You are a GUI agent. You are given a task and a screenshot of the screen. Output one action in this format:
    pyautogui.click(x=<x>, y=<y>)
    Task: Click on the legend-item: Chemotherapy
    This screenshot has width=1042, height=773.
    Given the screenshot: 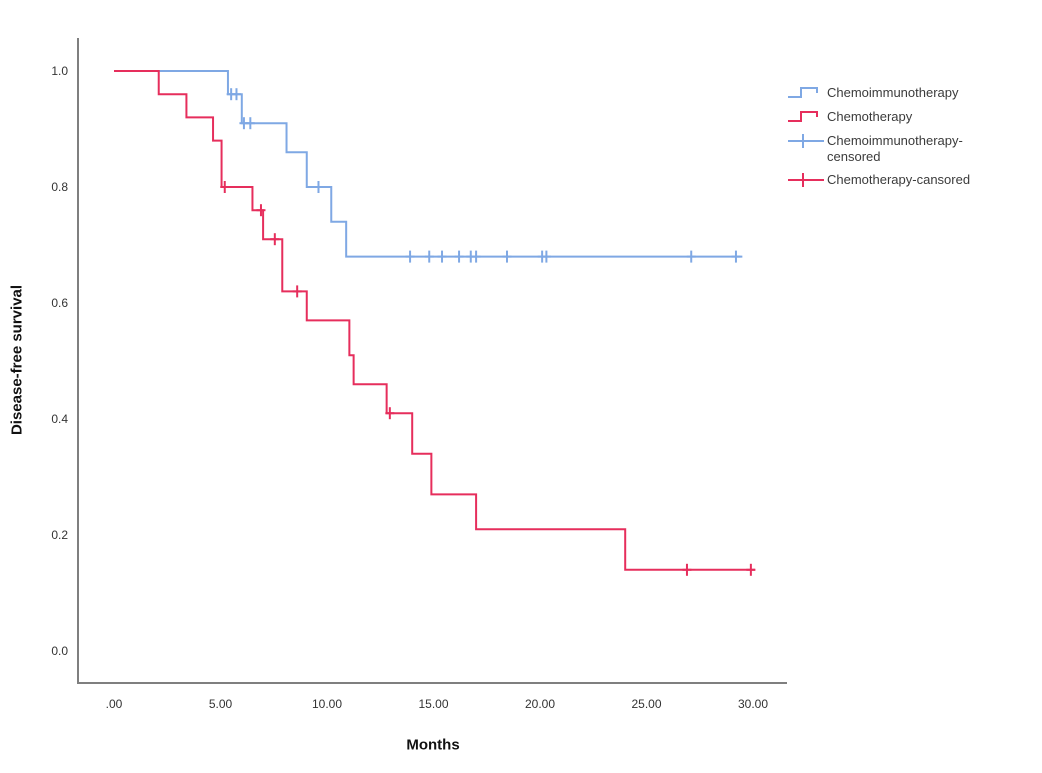 What is the action you would take?
    pyautogui.click(x=913, y=117)
    